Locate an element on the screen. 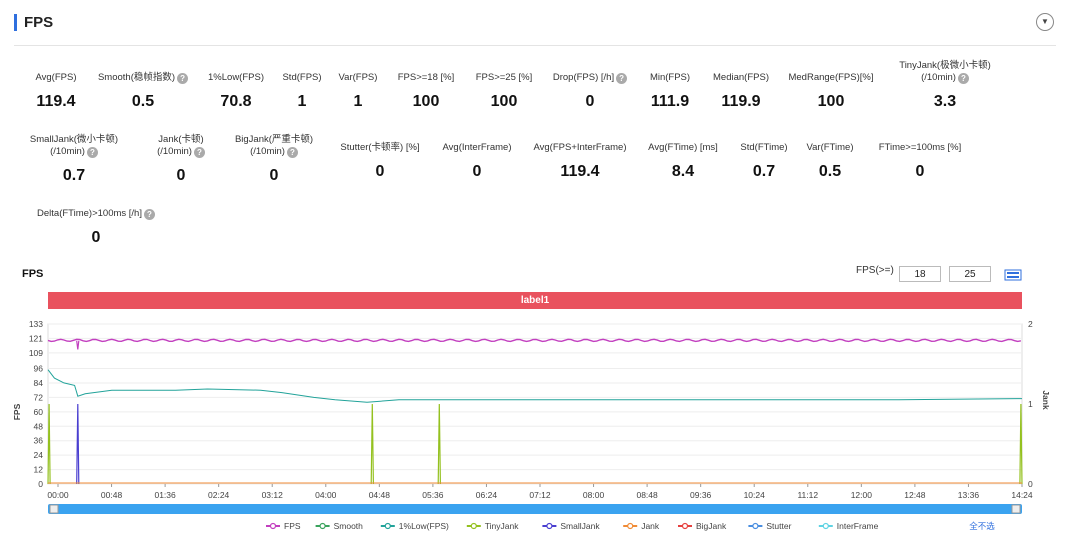 This screenshot has width=1070, height=534. fps-filter-label: FPS(>=) is located at coordinates (875, 270).